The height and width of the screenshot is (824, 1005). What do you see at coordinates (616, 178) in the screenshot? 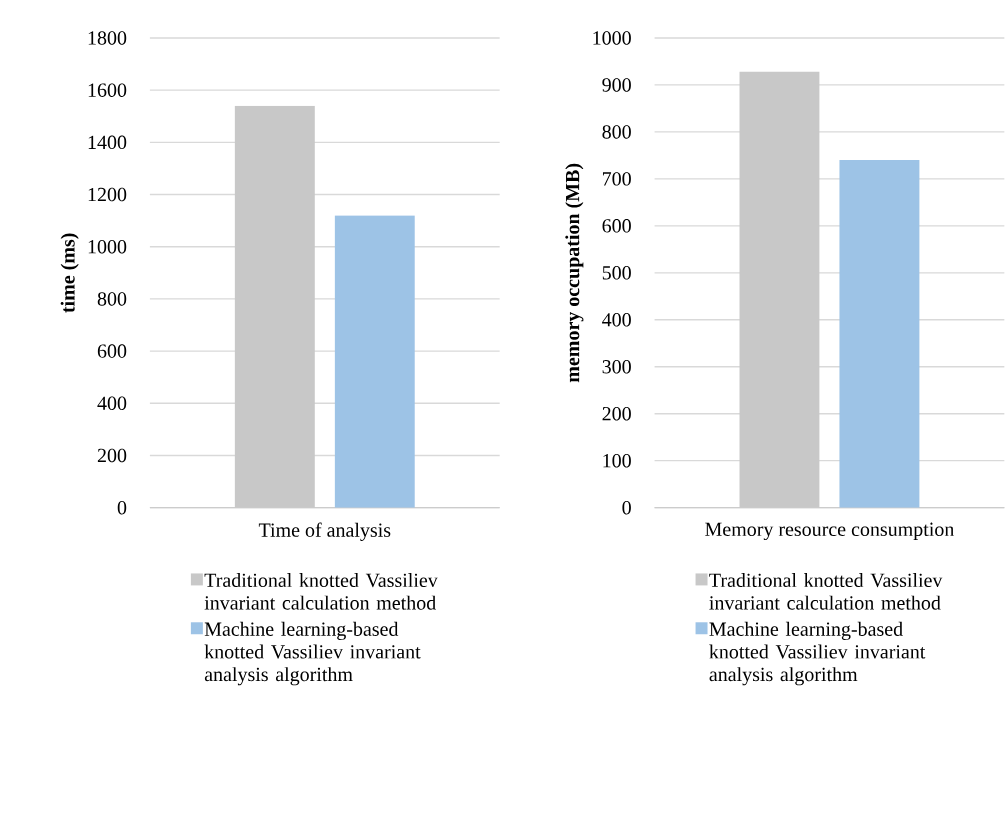
I see `y-tick-label: 700` at bounding box center [616, 178].